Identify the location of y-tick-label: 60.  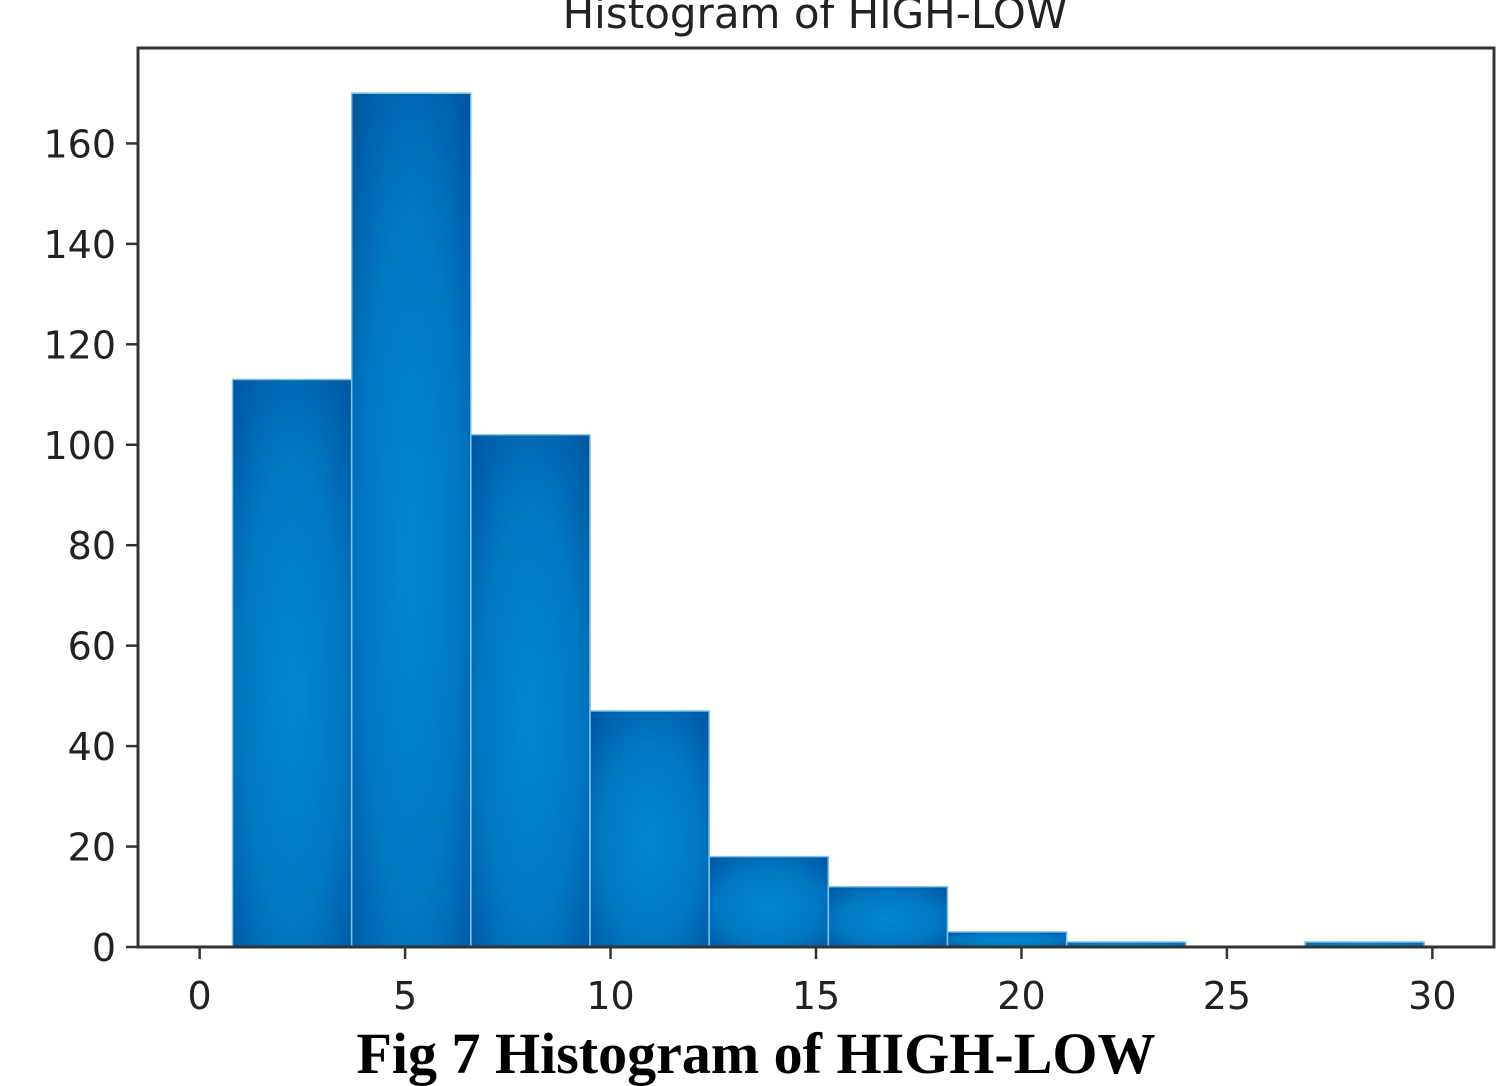
(92, 647).